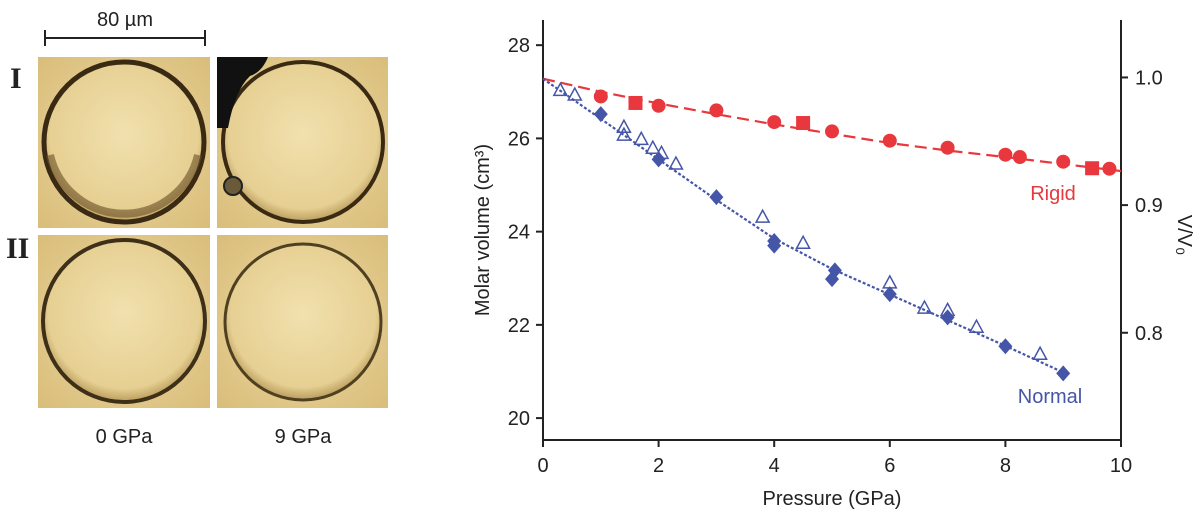  What do you see at coordinates (519, 419) in the screenshot?
I see `y-tick-label: 20` at bounding box center [519, 419].